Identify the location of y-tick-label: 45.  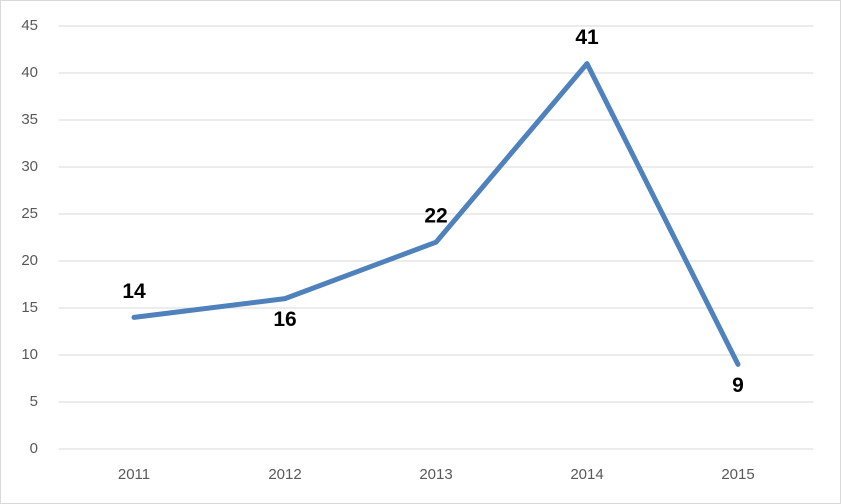
(29, 25).